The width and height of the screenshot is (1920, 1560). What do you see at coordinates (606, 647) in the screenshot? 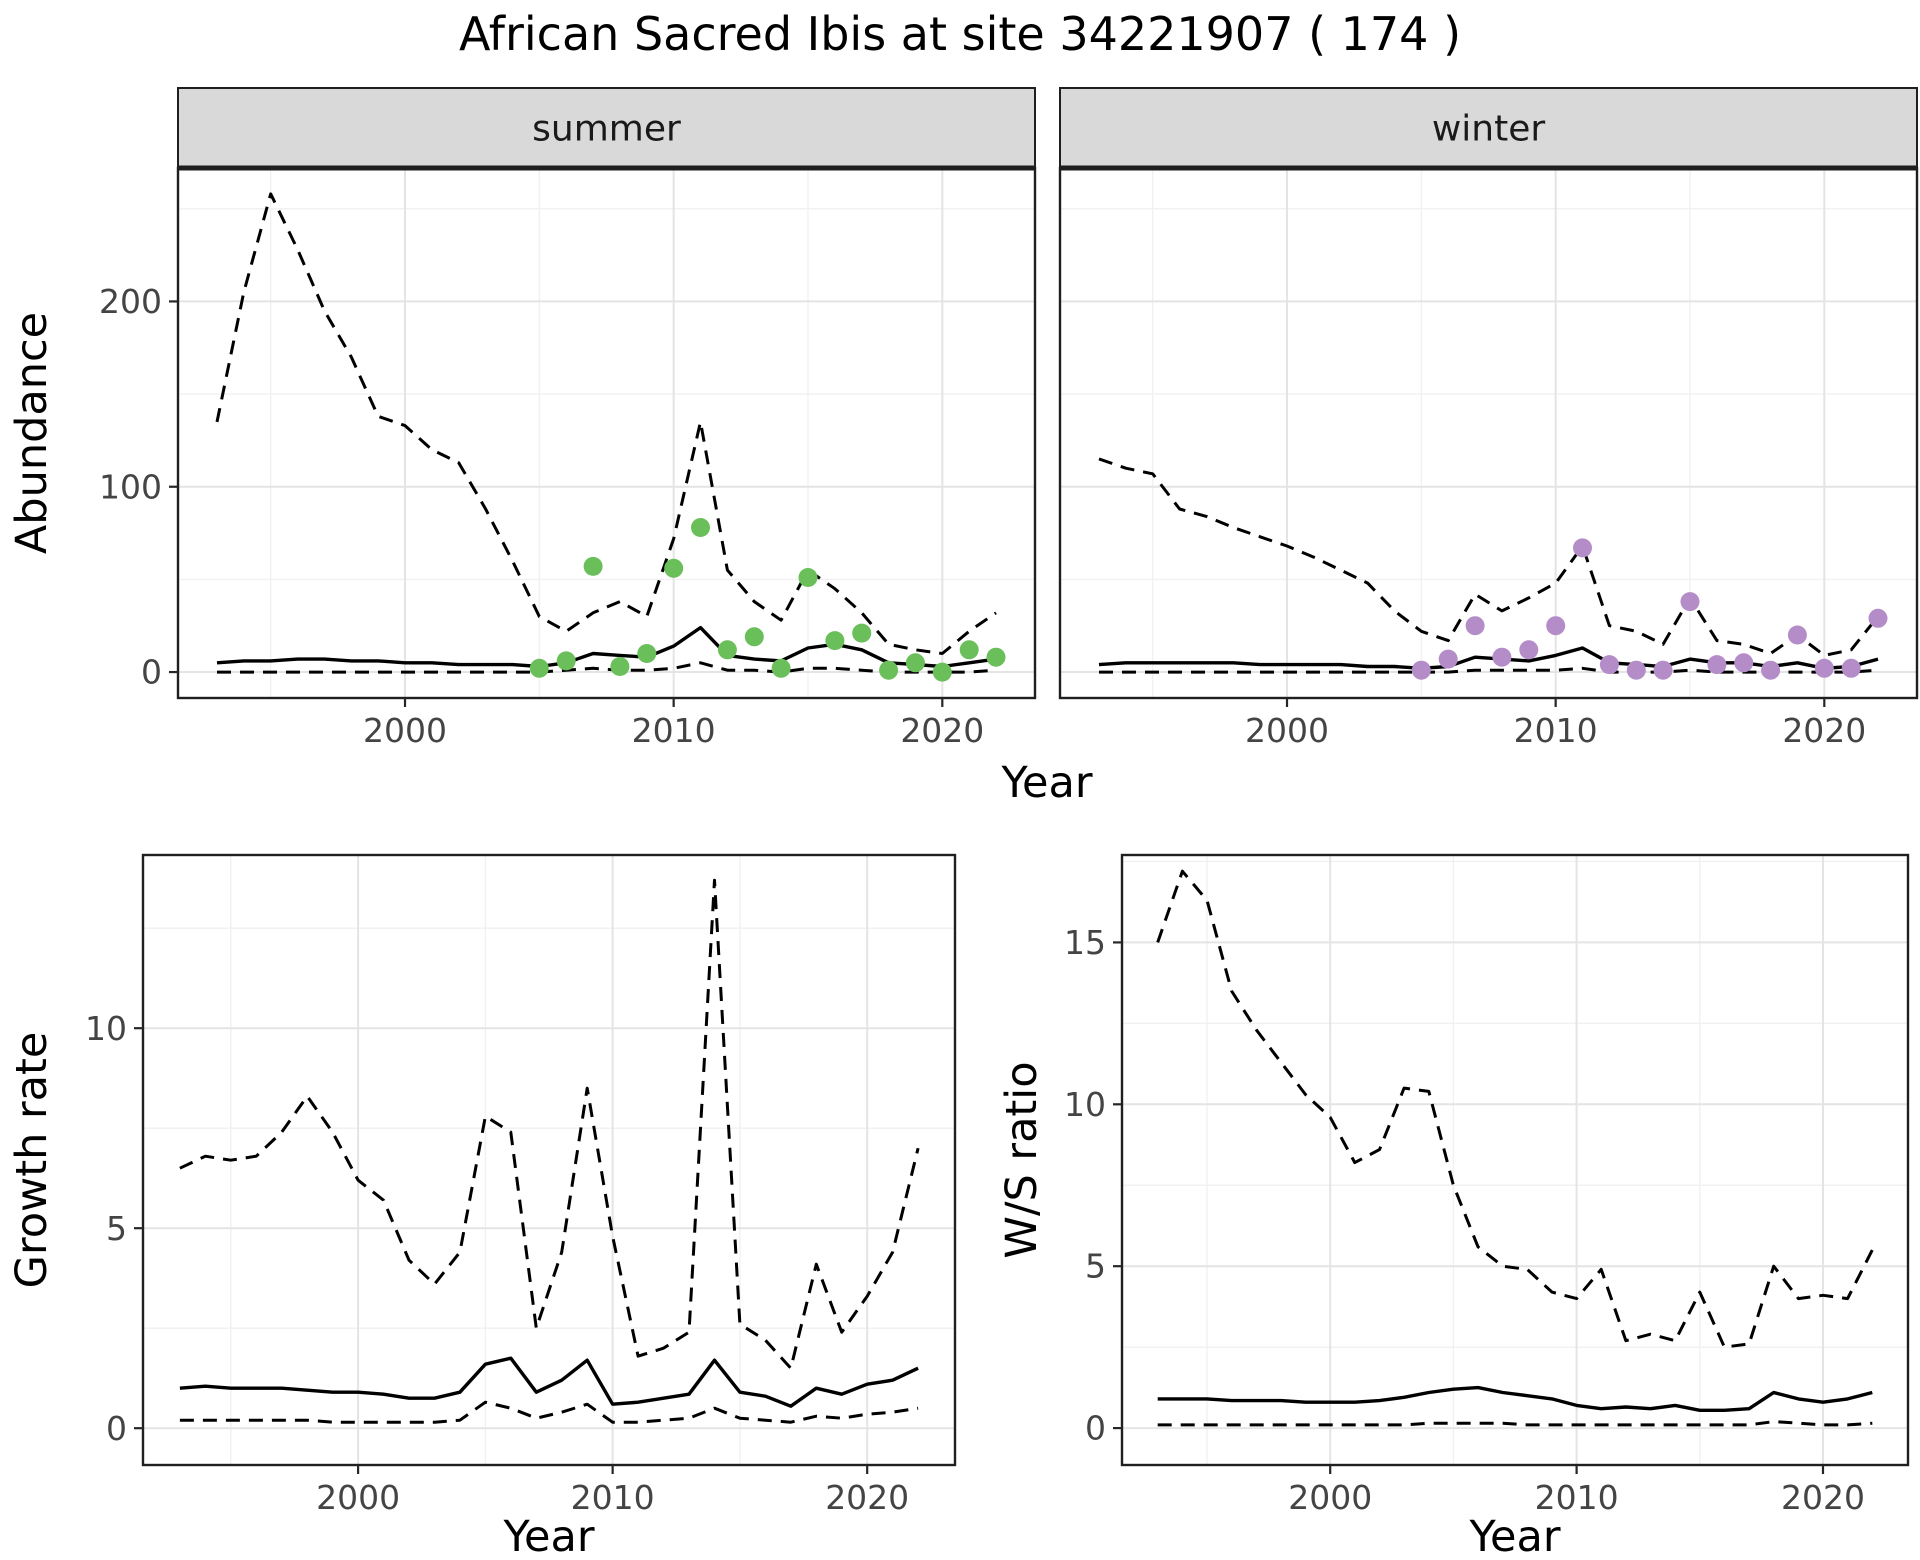
I see `abundance-summer-median-line` at bounding box center [606, 647].